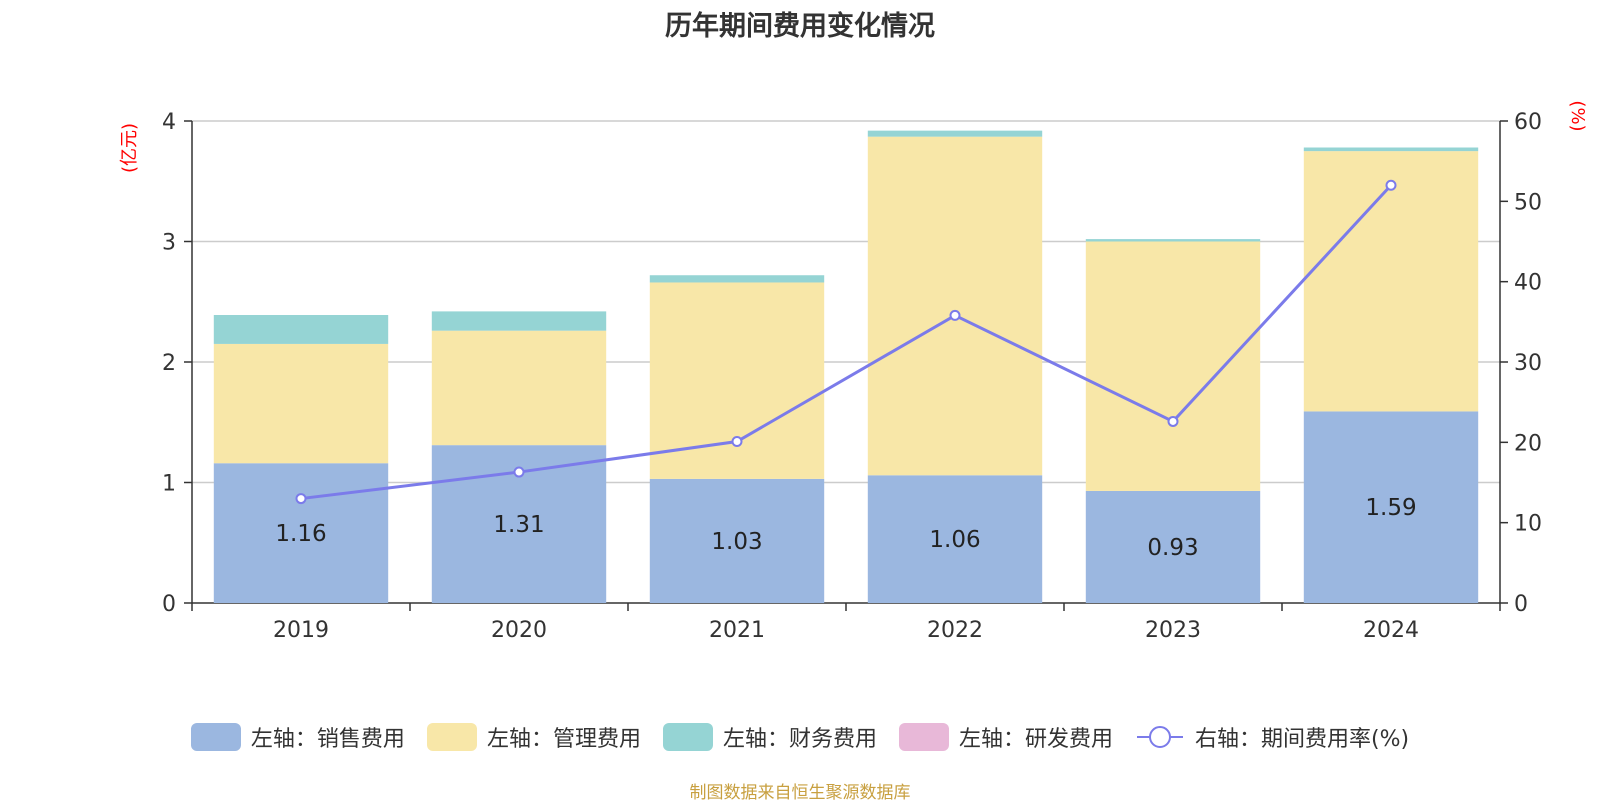 The width and height of the screenshot is (1600, 803). I want to click on bar-data-label: 1.59, so click(1390, 508).